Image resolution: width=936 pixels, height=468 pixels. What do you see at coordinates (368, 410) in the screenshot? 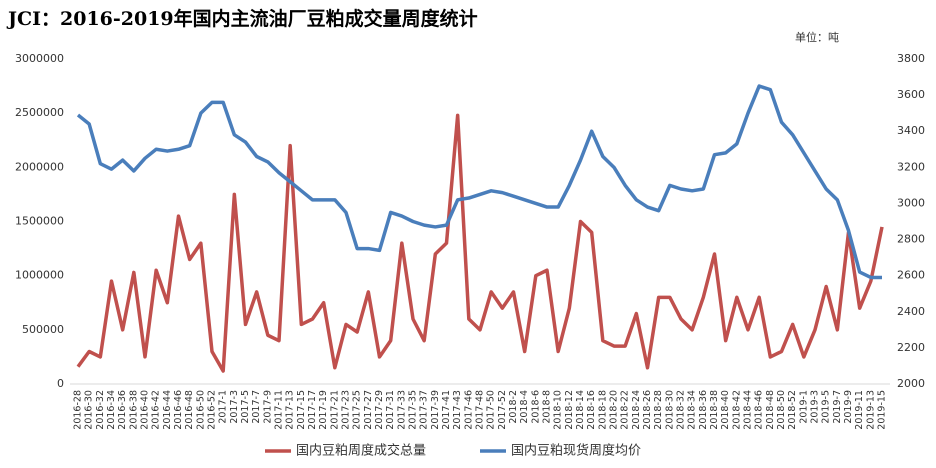
I see `x-tick-label: 2017-27` at bounding box center [368, 410].